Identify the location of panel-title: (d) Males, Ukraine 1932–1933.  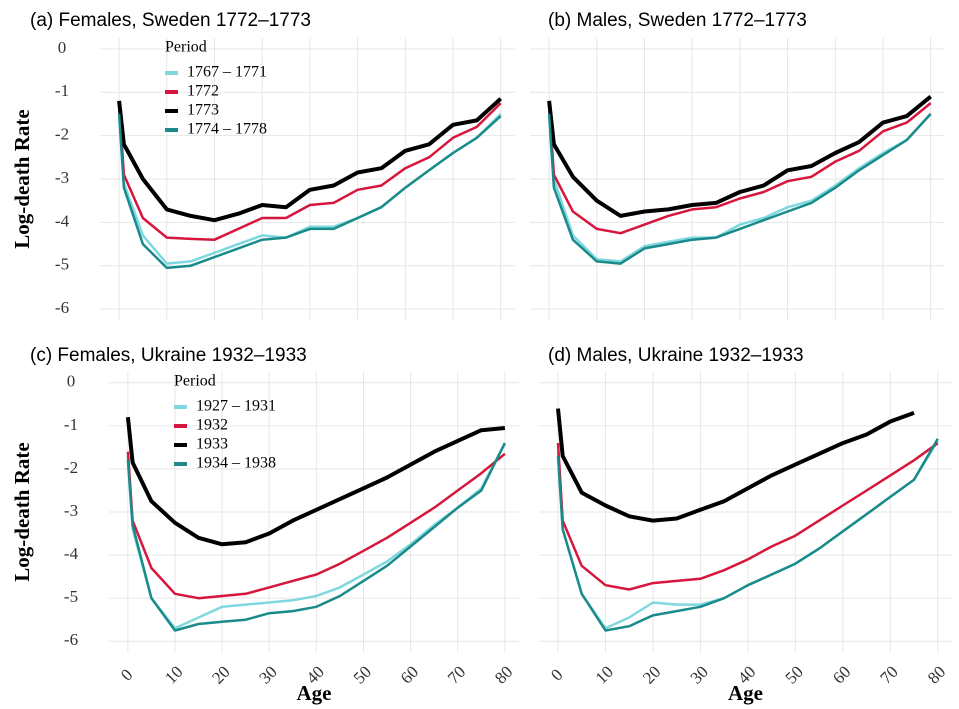
(676, 355).